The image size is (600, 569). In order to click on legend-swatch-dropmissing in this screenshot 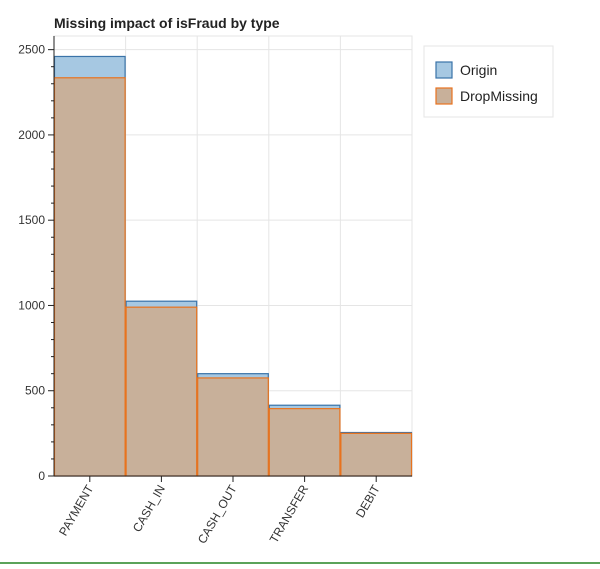, I will do `click(444, 96)`.